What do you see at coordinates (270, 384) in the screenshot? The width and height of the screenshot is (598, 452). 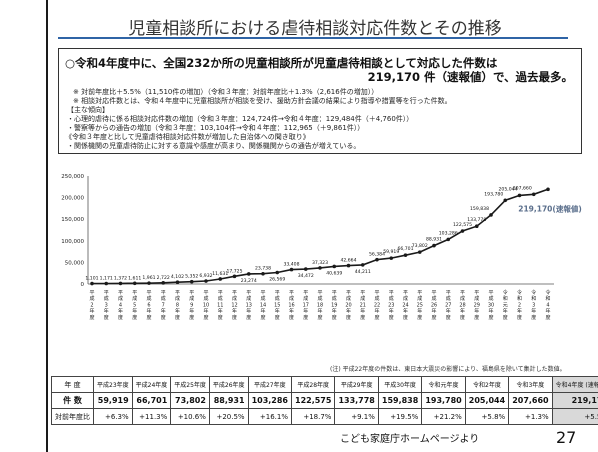 I see `year-cell: 平成27年度` at bounding box center [270, 384].